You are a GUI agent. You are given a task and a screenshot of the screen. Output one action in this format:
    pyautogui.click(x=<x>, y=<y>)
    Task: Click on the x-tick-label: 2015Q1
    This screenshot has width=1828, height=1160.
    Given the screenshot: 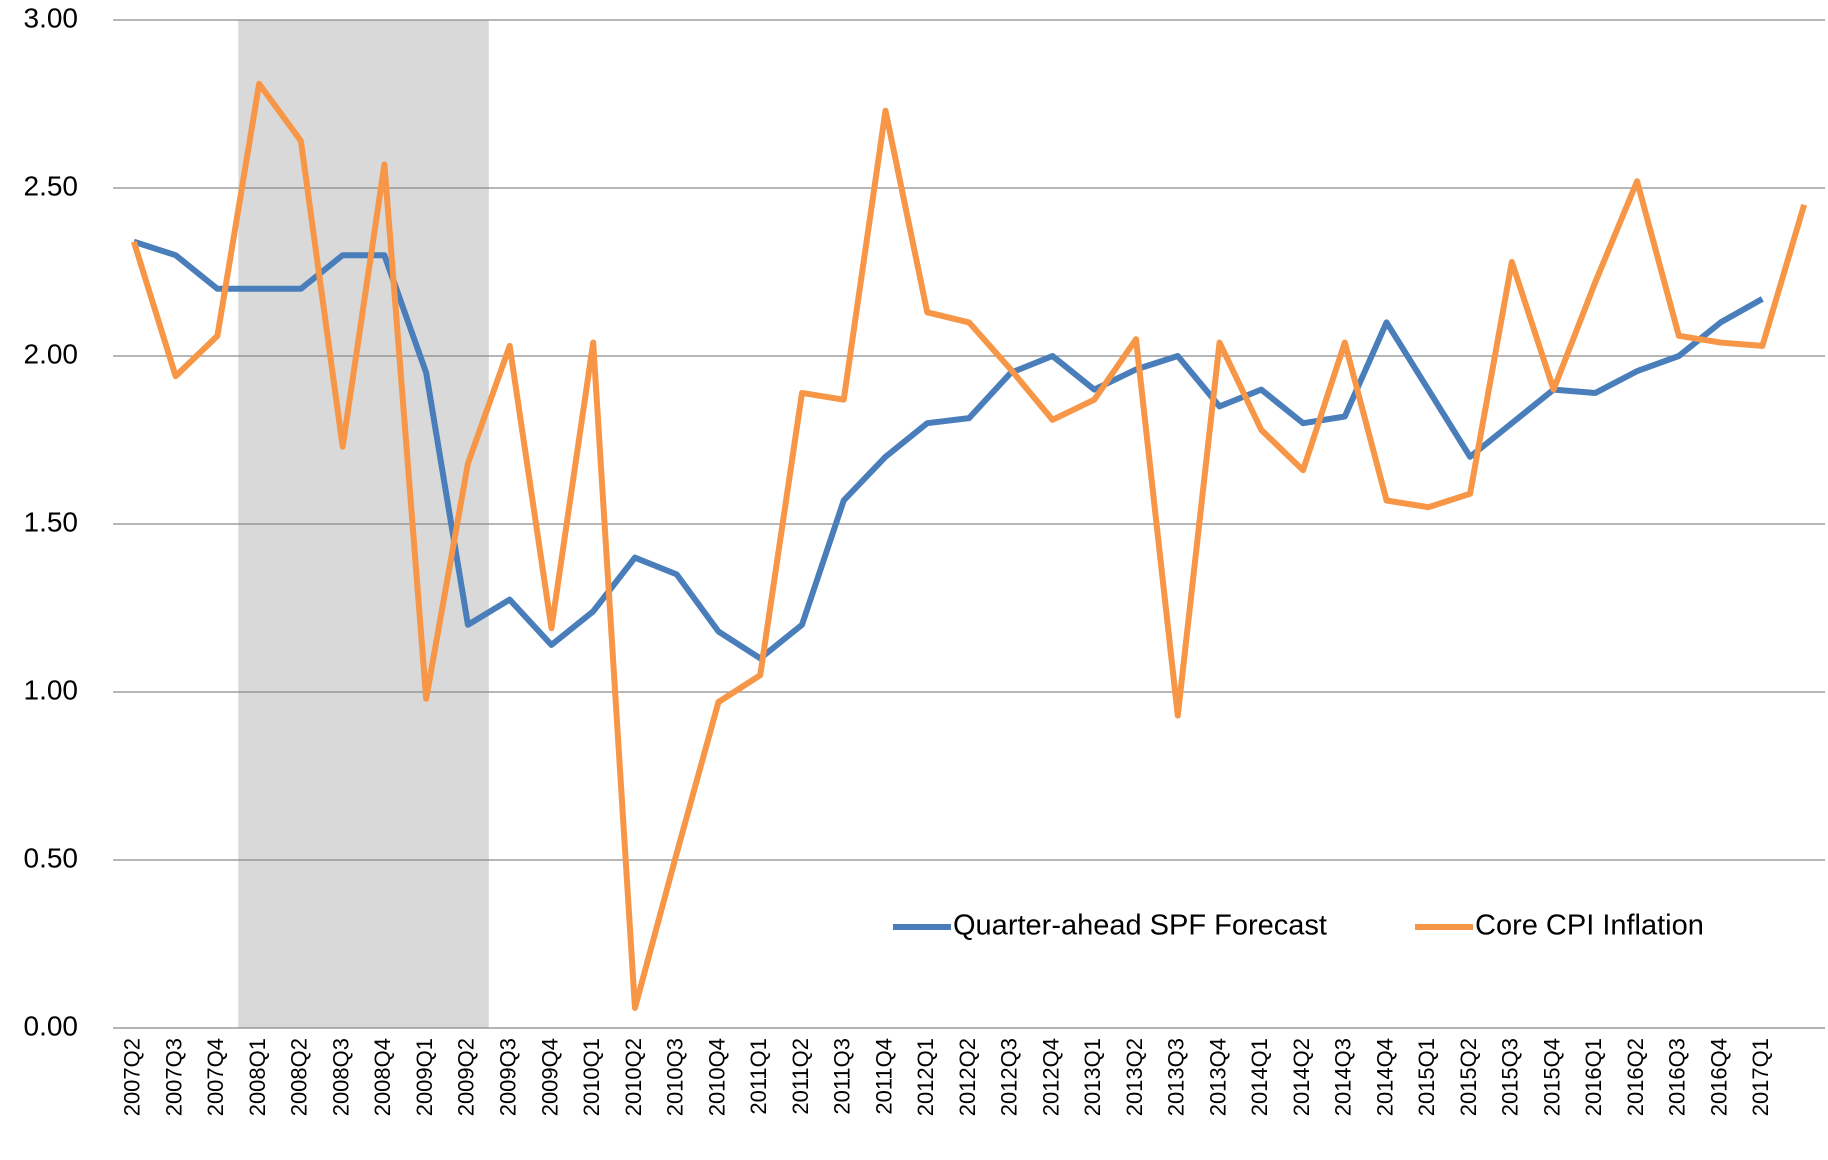 What is the action you would take?
    pyautogui.click(x=1426, y=1077)
    